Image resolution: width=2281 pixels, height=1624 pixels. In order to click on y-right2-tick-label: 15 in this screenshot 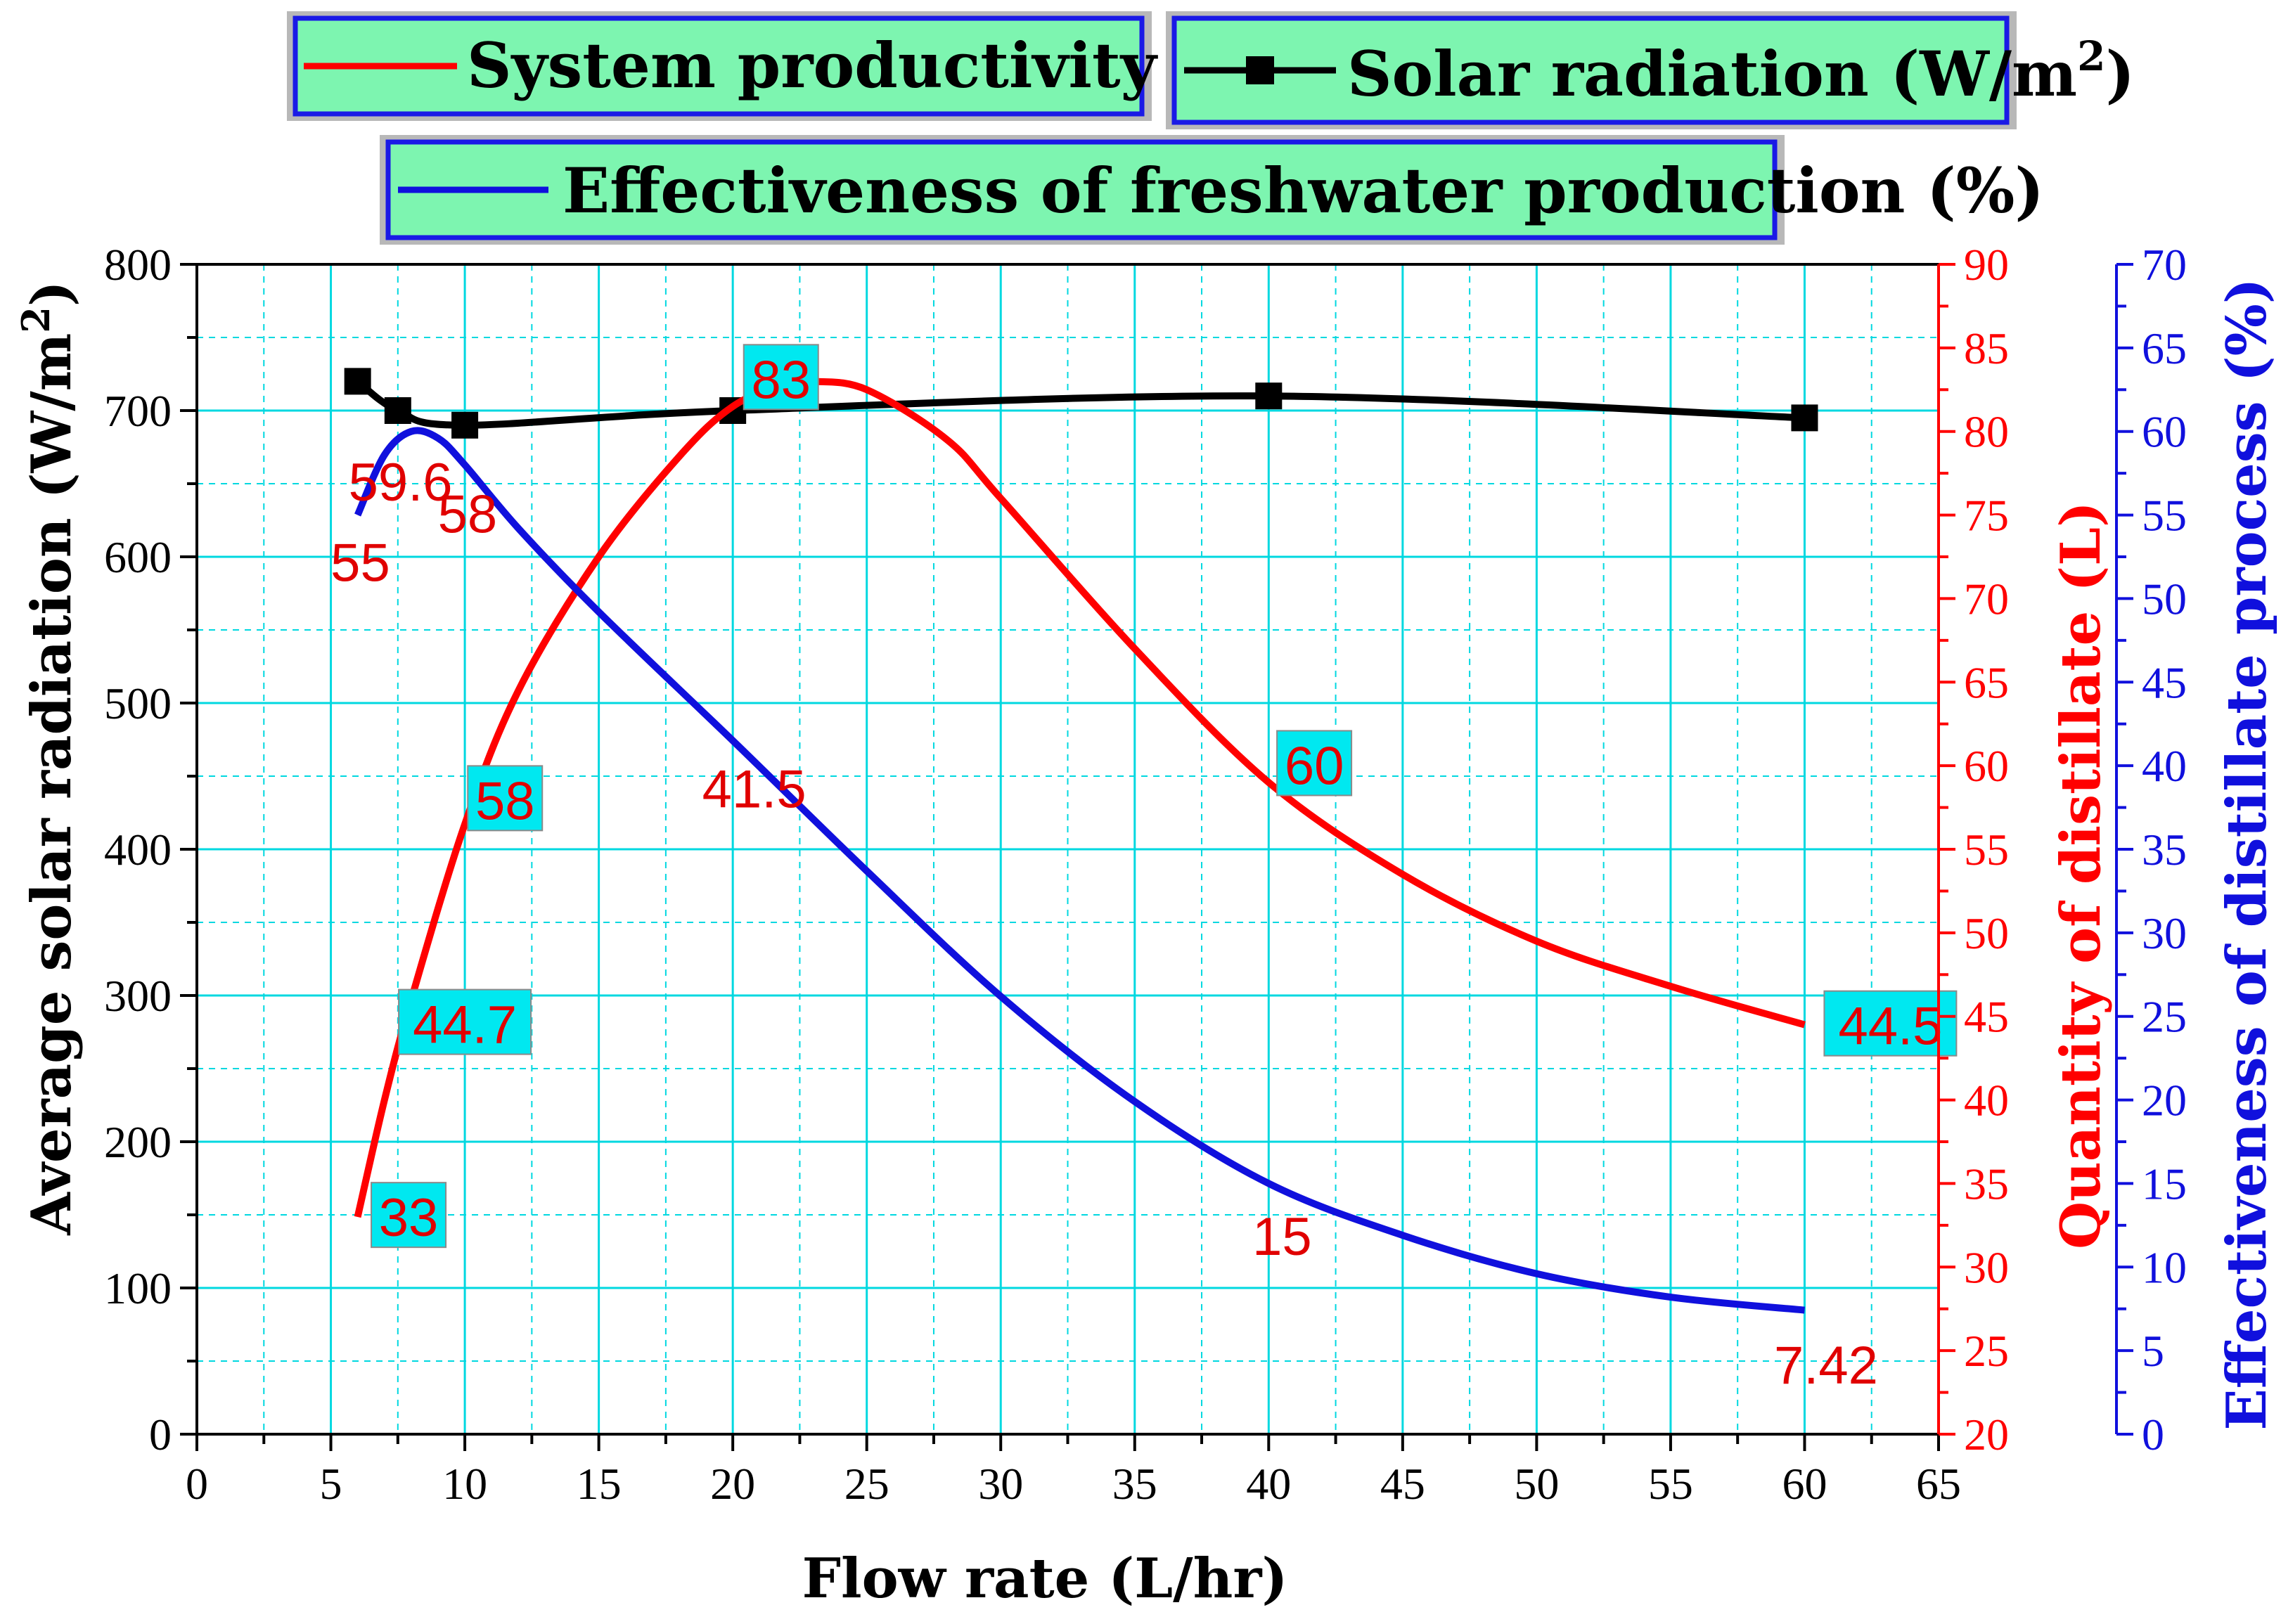, I will do `click(2165, 1184)`.